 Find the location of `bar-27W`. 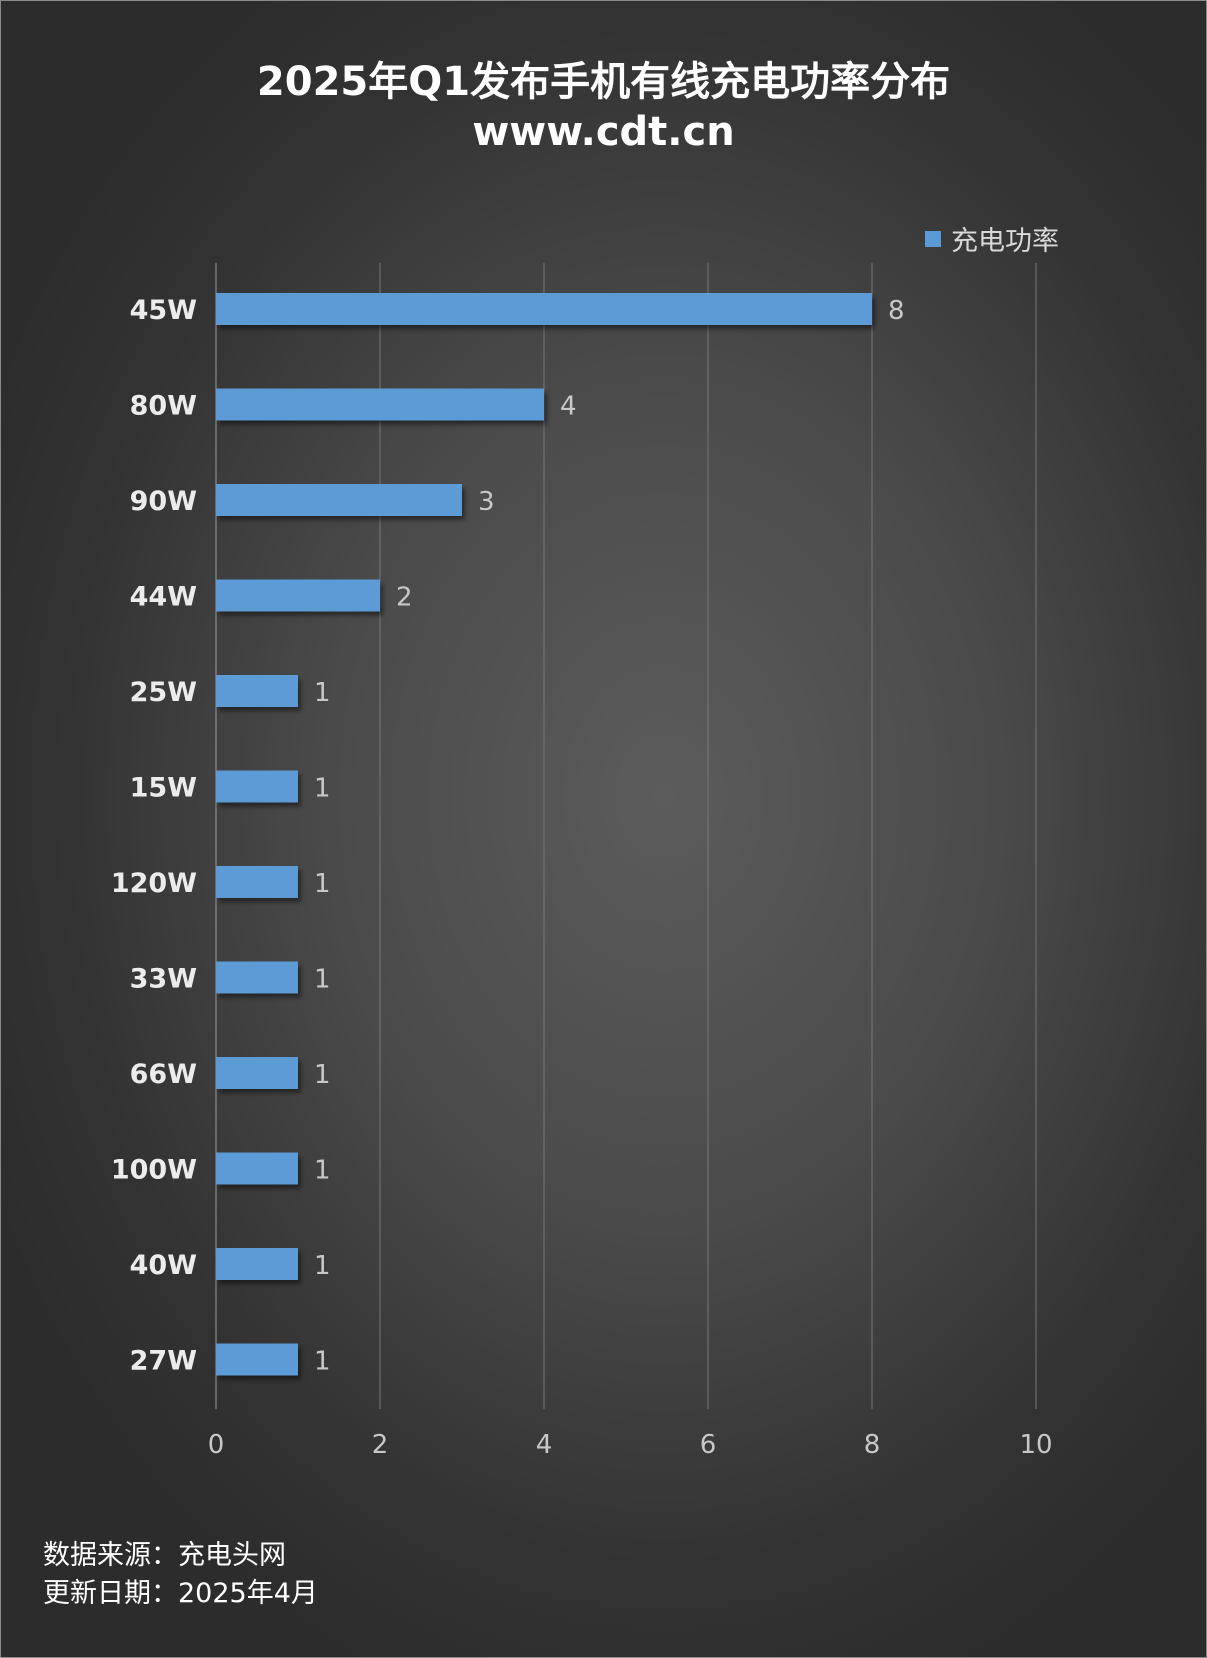

bar-27W is located at coordinates (257, 1359).